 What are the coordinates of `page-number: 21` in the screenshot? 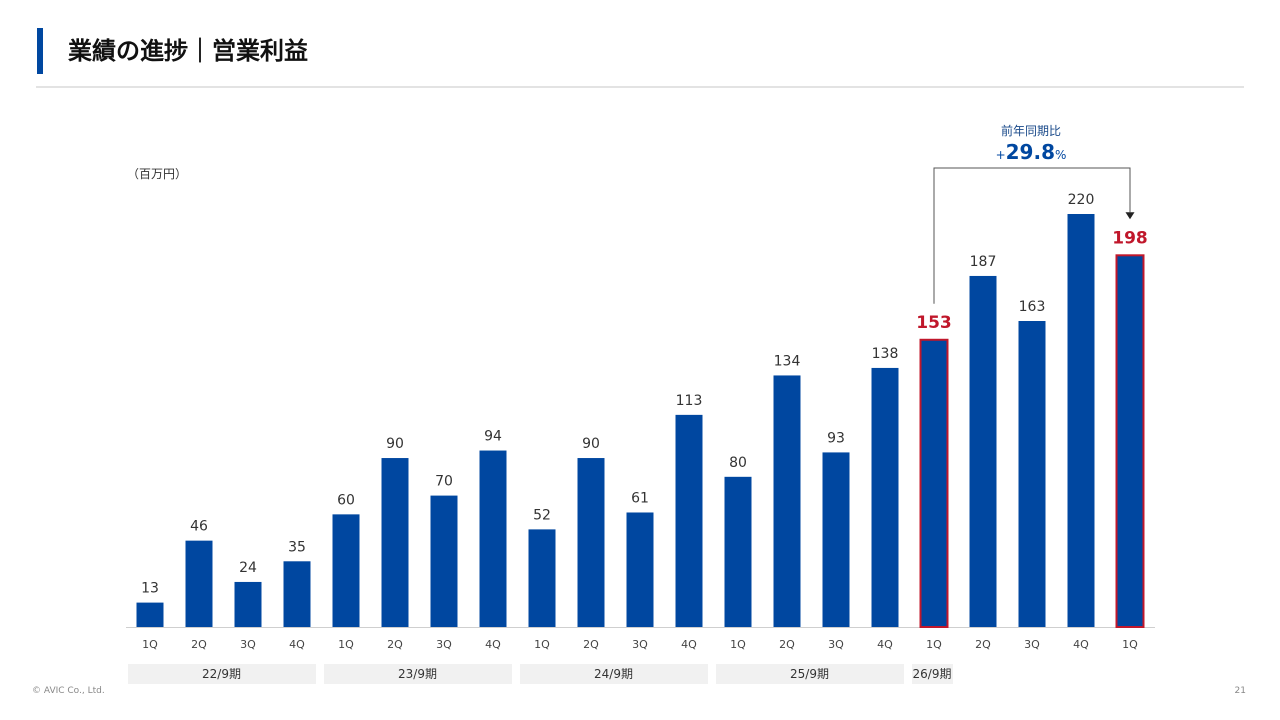 It's located at (1240, 691).